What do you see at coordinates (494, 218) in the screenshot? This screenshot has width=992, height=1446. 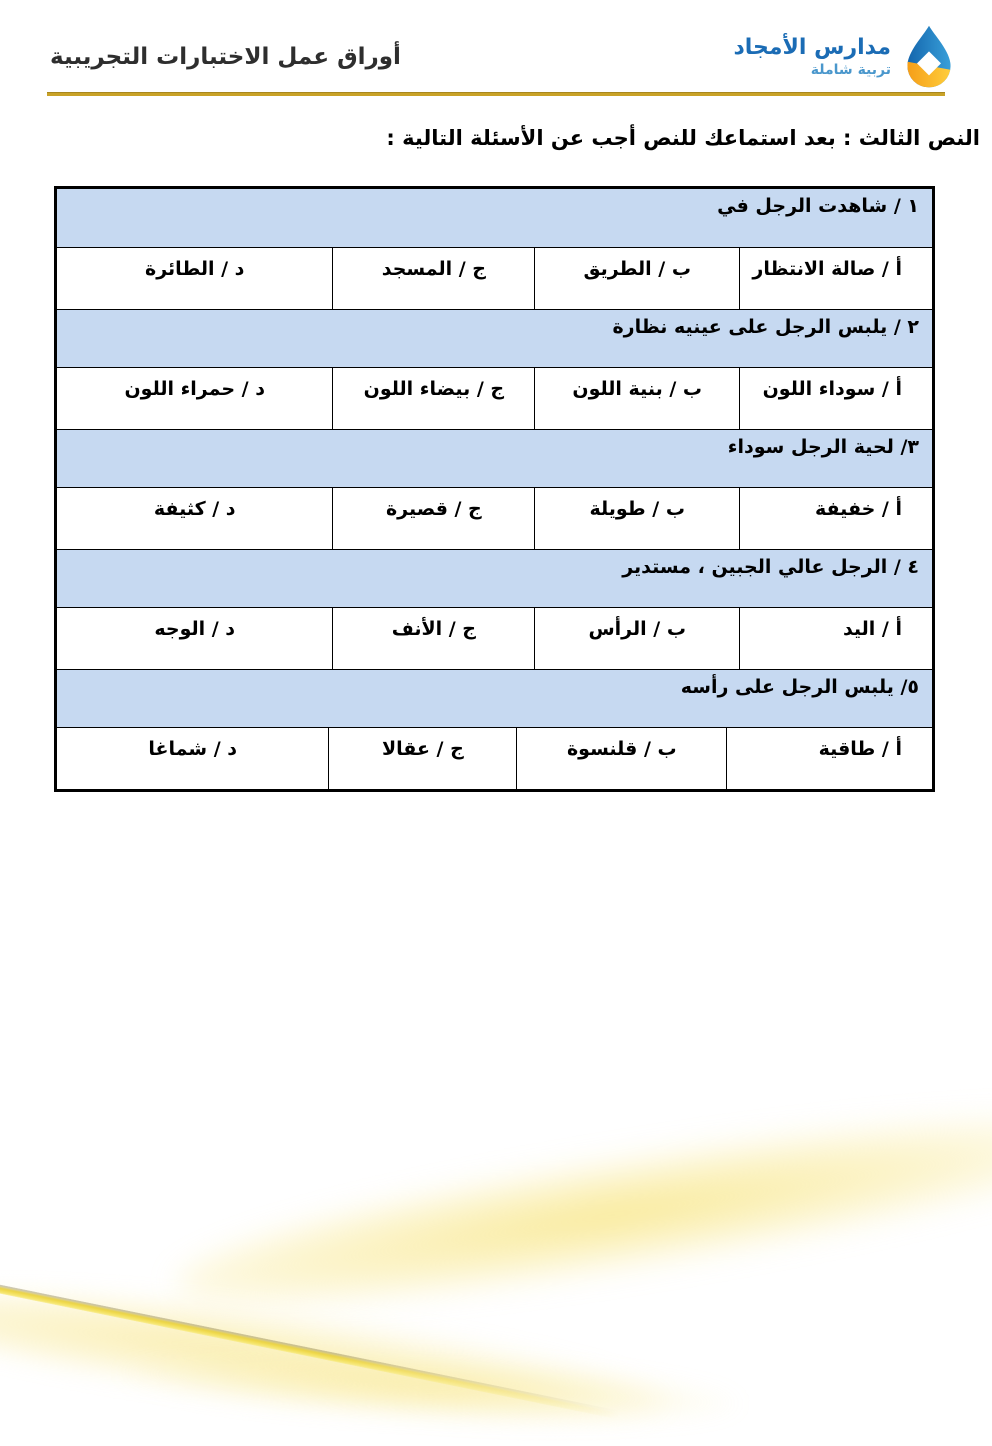 I see `question-1-prompt-row: ١ / شاهدت الرجل في` at bounding box center [494, 218].